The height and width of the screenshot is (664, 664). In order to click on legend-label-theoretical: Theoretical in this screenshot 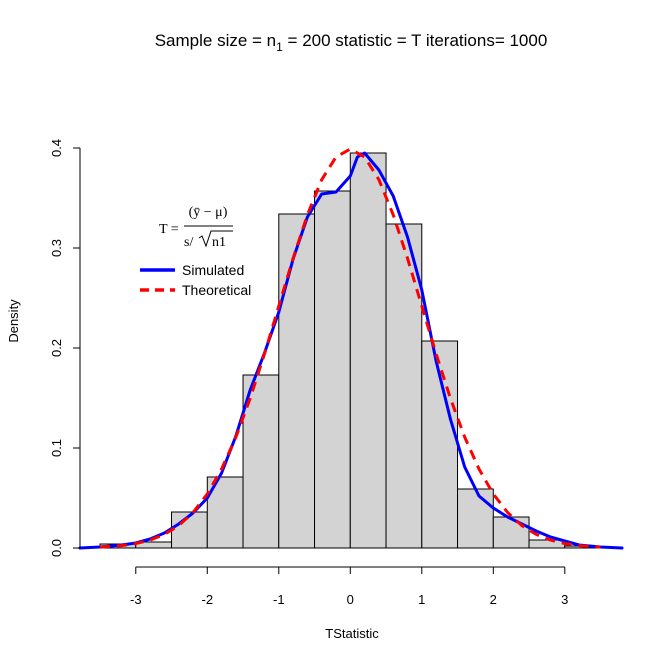, I will do `click(216, 290)`.